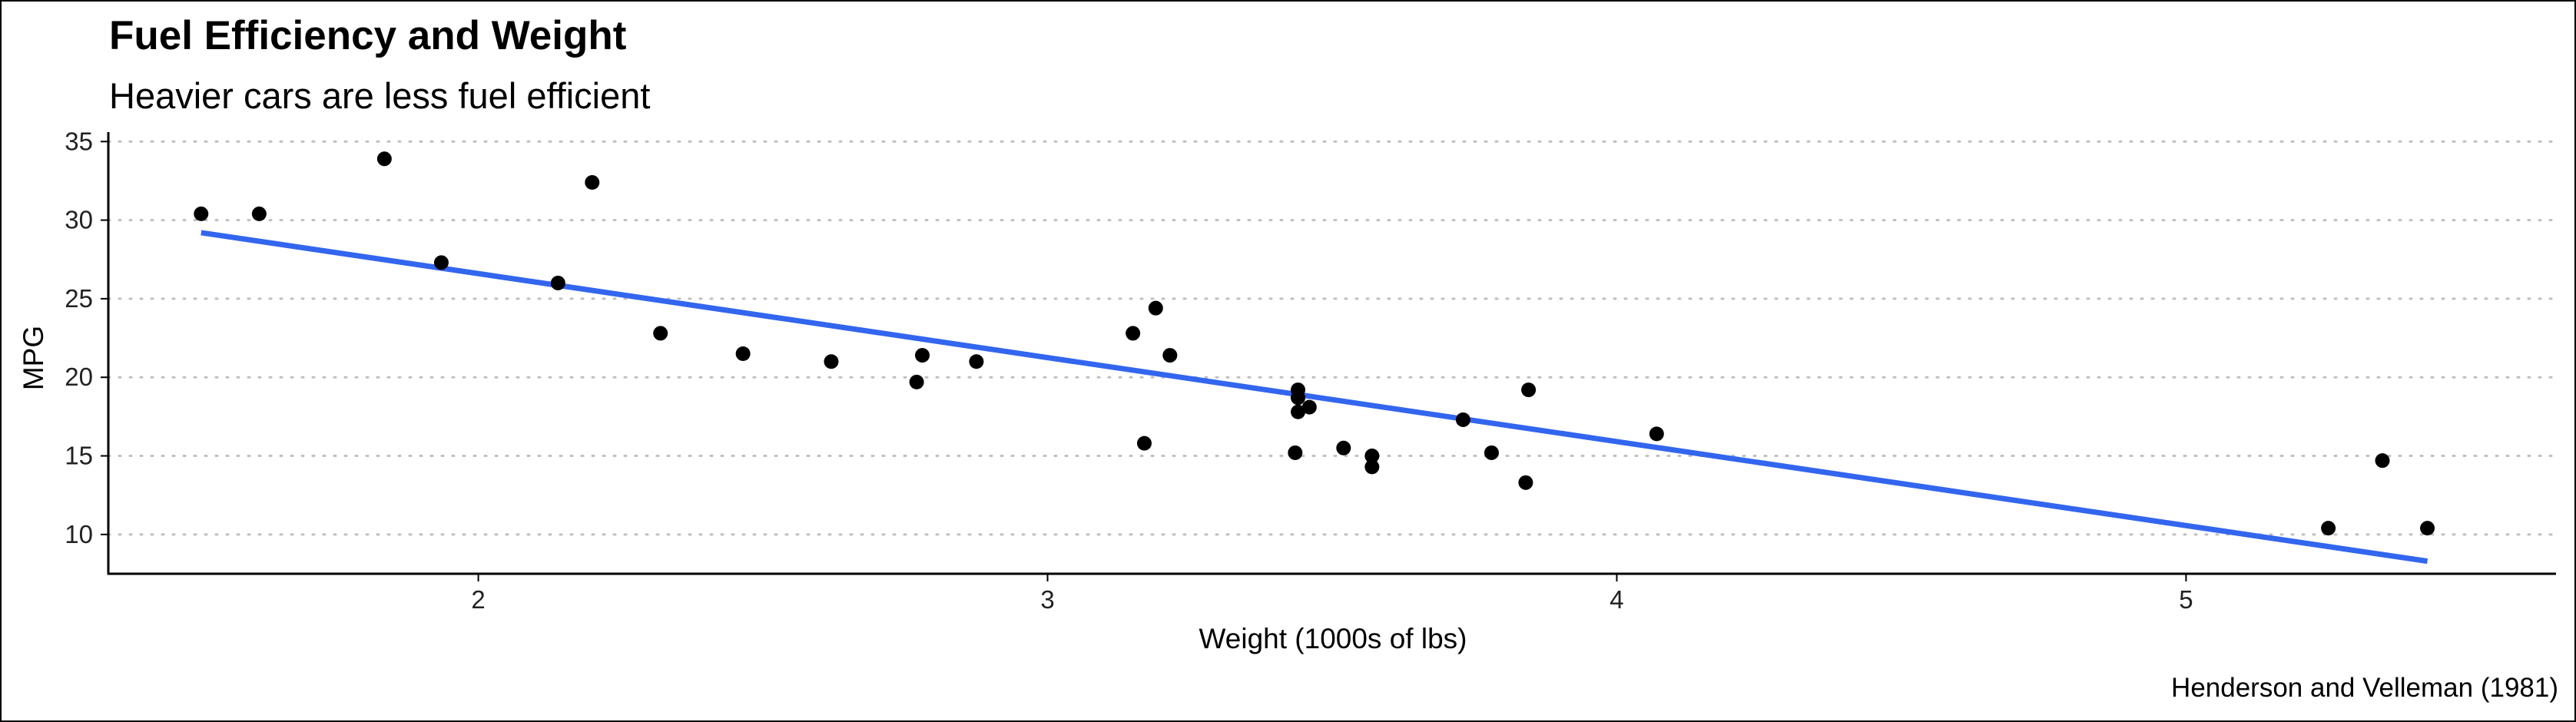 The height and width of the screenshot is (722, 2576). What do you see at coordinates (1332, 594) in the screenshot?
I see `x-axis-ticks: 2 3 4 5` at bounding box center [1332, 594].